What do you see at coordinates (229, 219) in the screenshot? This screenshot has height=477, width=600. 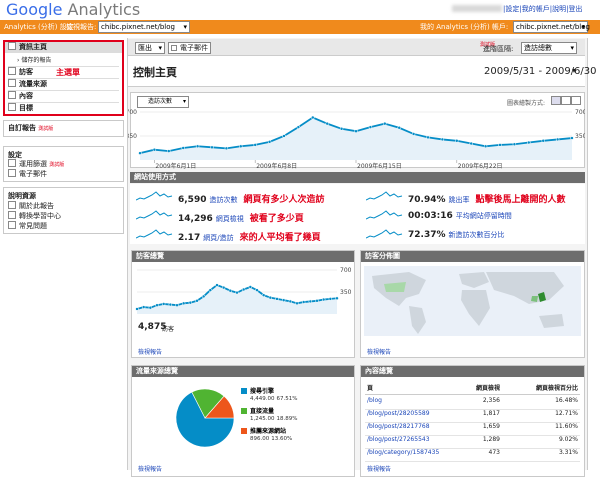 I see `stat-label: 網頁檢視` at bounding box center [229, 219].